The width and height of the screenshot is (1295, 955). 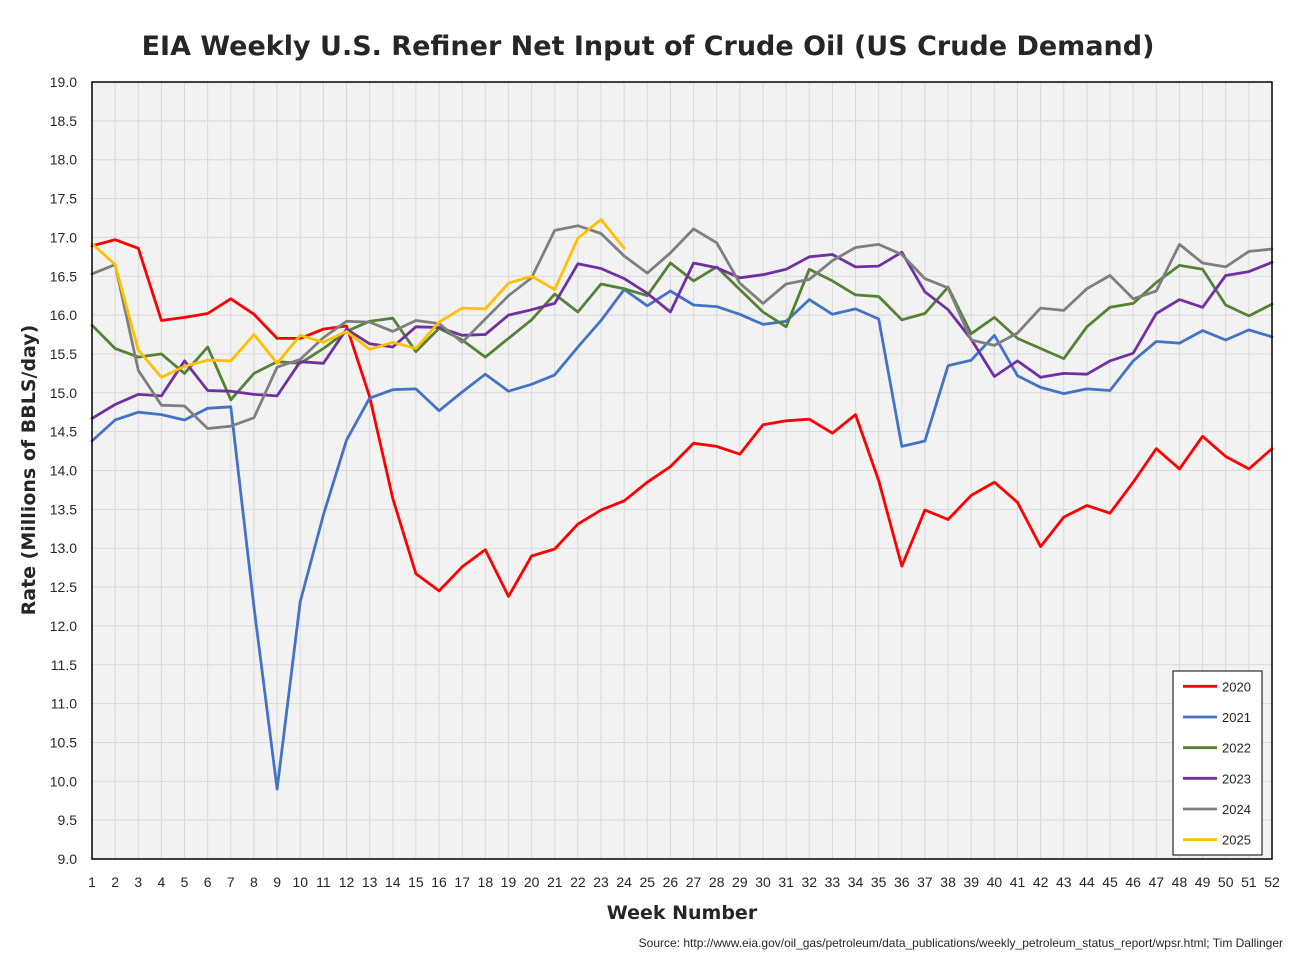 What do you see at coordinates (1157, 882) in the screenshot?
I see `x-tick-label: 47` at bounding box center [1157, 882].